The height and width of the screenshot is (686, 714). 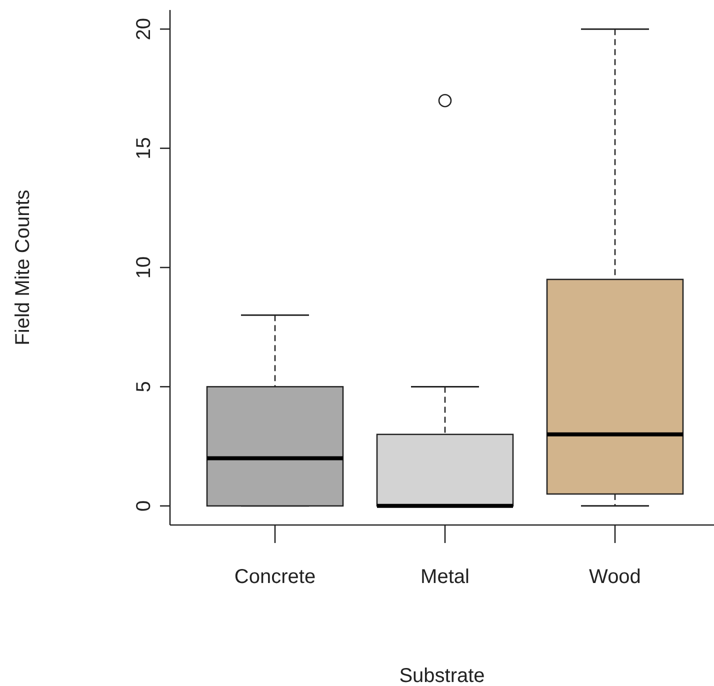 I want to click on y-axis-title: Field Mite Counts, so click(x=23, y=268).